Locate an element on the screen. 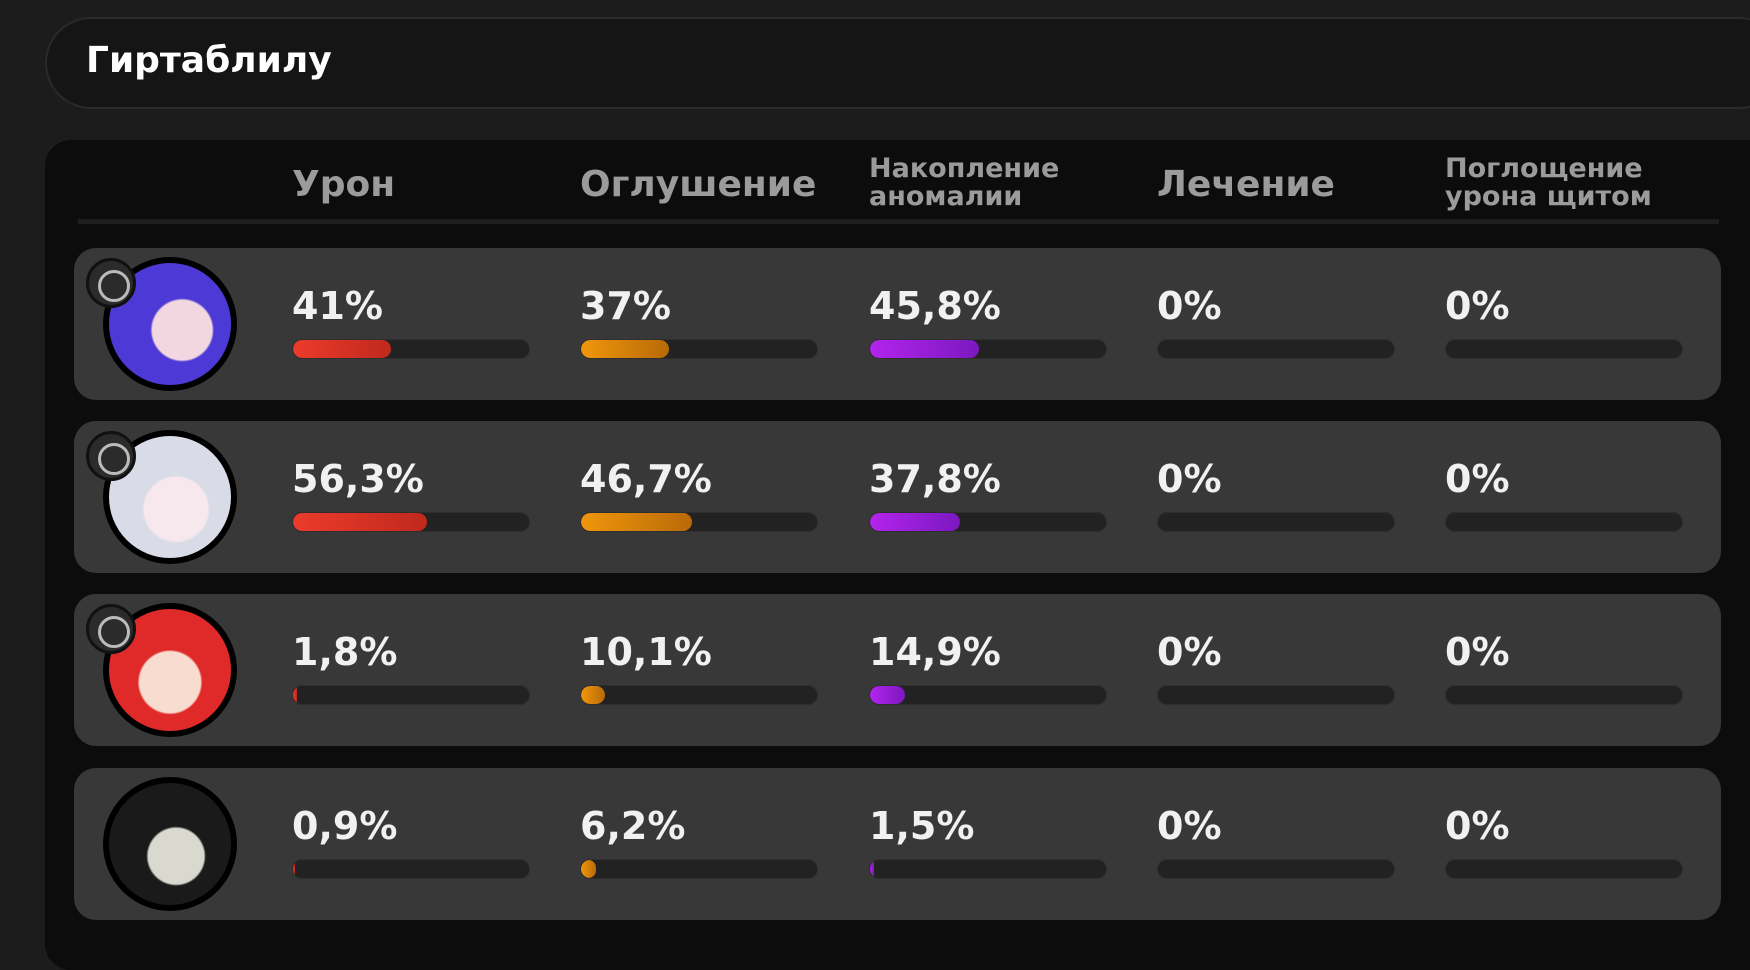 This screenshot has width=1750, height=970. value-label: 37,8% is located at coordinates (935, 479).